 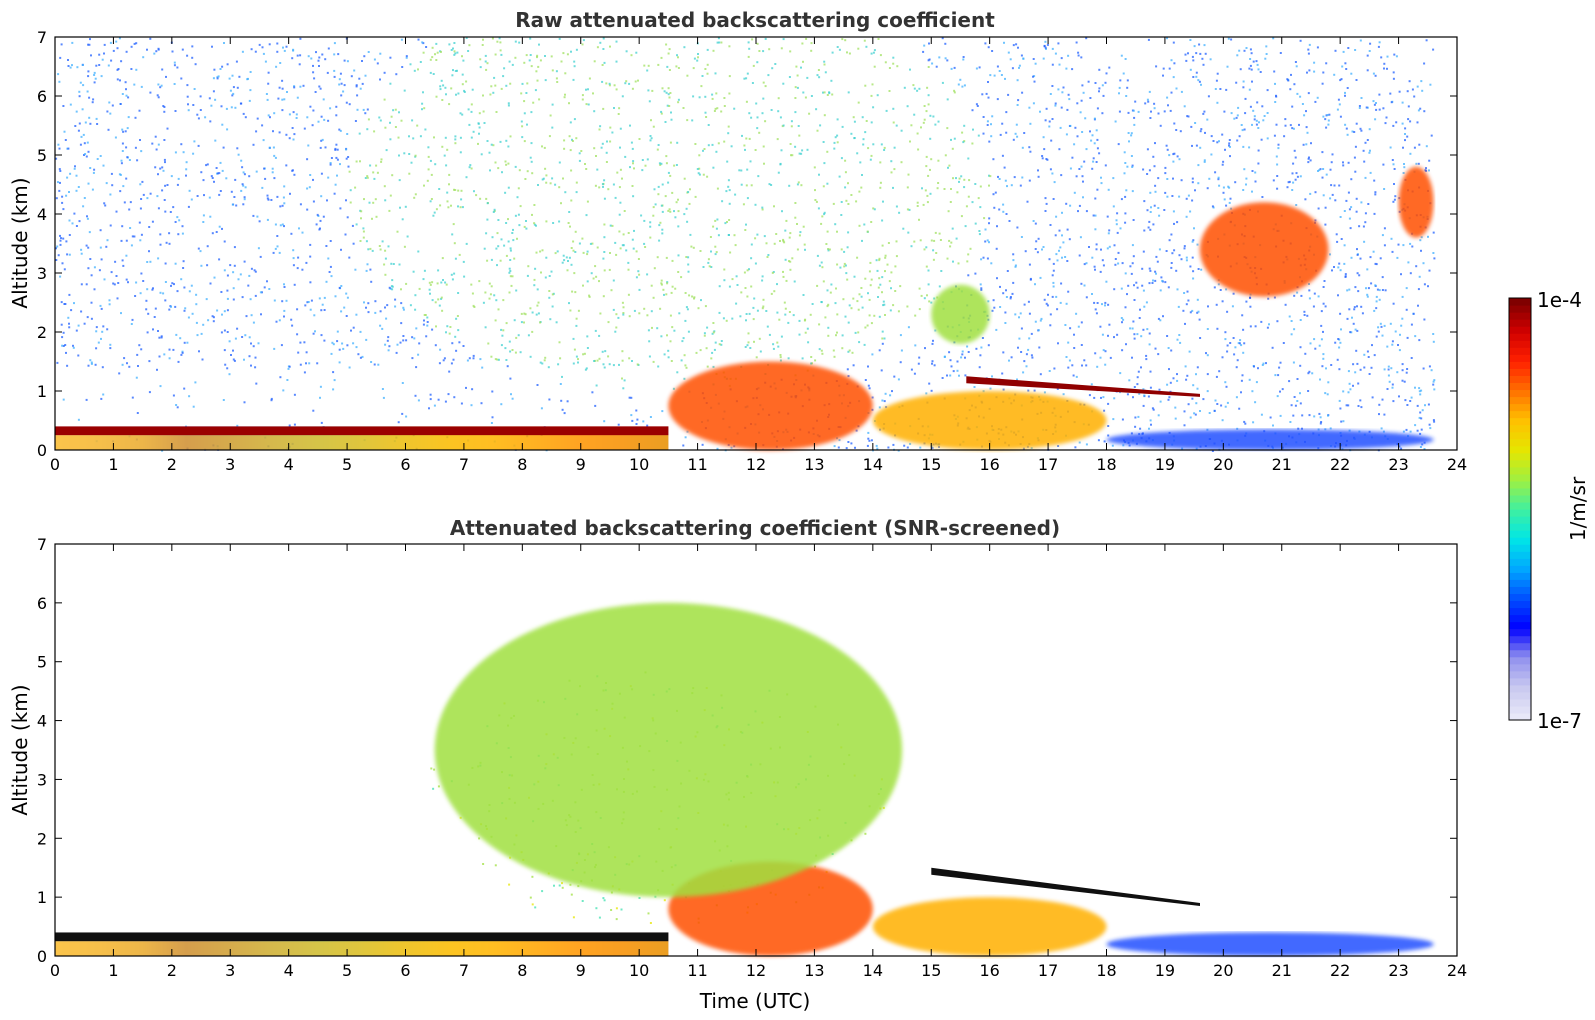 What do you see at coordinates (1457, 464) in the screenshot?
I see `x-tick-label: 24` at bounding box center [1457, 464].